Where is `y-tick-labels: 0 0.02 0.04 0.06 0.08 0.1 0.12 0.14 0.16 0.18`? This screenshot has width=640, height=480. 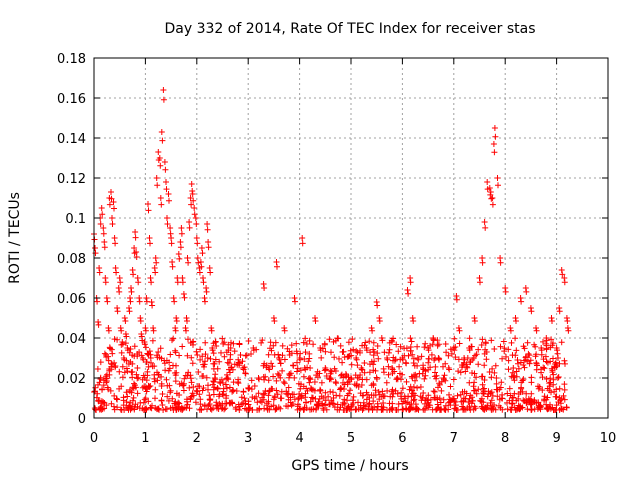 y-tick-labels: 0 0.02 0.04 0.06 0.08 0.1 0.12 0.14 0.16 0.18 is located at coordinates (71, 239).